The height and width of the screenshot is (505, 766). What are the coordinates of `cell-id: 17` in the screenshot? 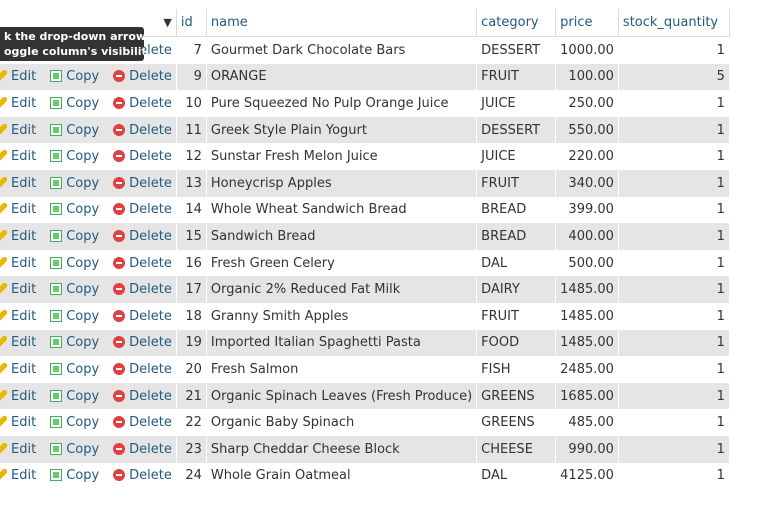 It's located at (191, 289).